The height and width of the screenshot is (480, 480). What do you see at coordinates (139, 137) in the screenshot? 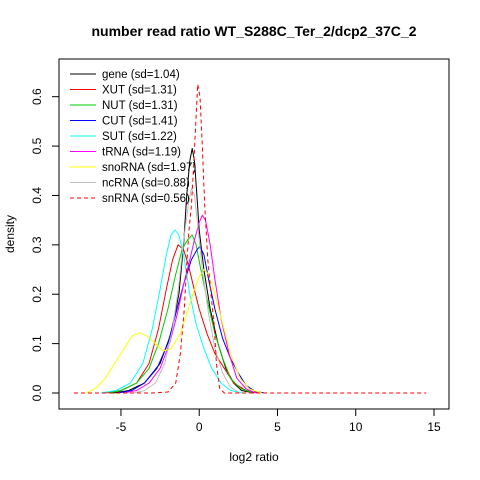
I see `legend-entry-label: SUT (sd=1.22)` at bounding box center [139, 137].